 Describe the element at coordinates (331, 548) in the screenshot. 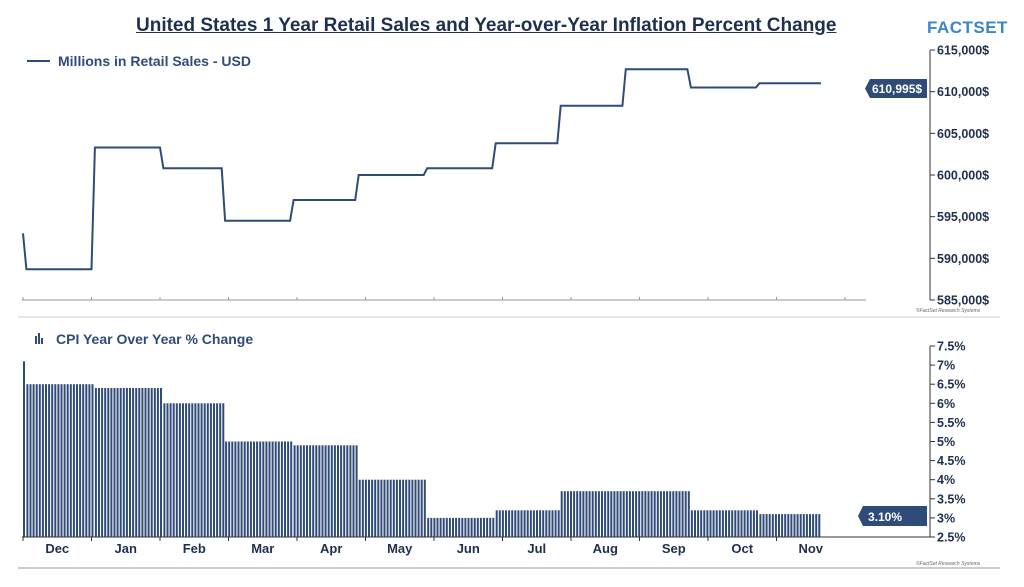

I see `month-label: Apr` at that location.